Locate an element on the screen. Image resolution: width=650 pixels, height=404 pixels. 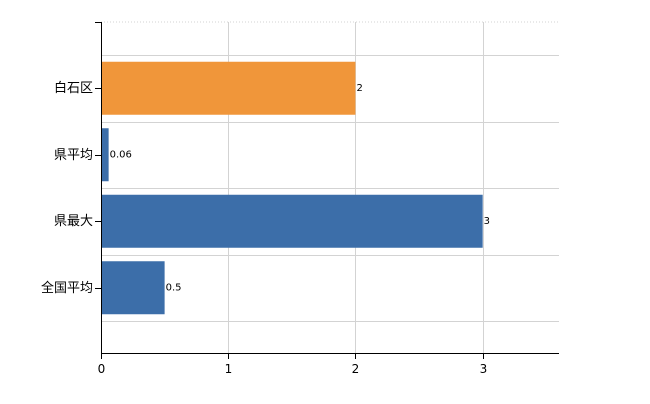
y-tick-label: 県平均 is located at coordinates (73, 155).